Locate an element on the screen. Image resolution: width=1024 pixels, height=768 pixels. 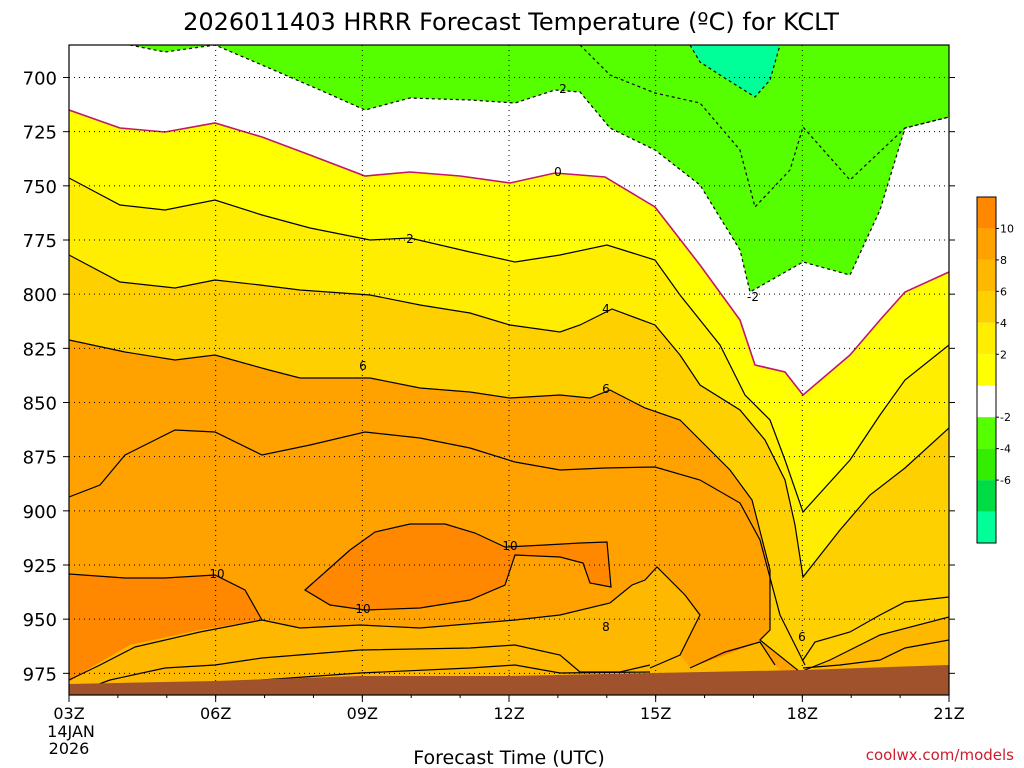
contour-10-center is located at coordinates (457, 567).